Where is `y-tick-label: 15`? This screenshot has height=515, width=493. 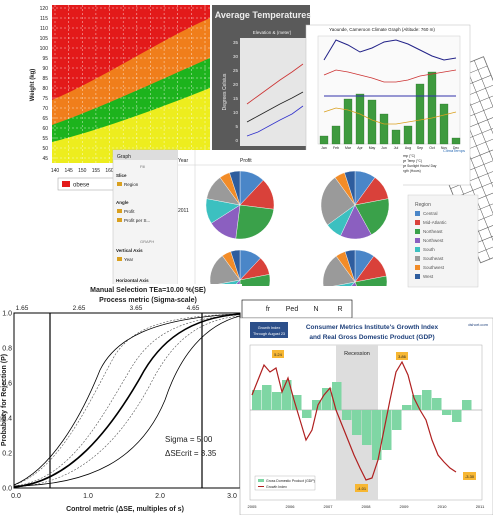
y-tick-label: 15 is located at coordinates (236, 98).